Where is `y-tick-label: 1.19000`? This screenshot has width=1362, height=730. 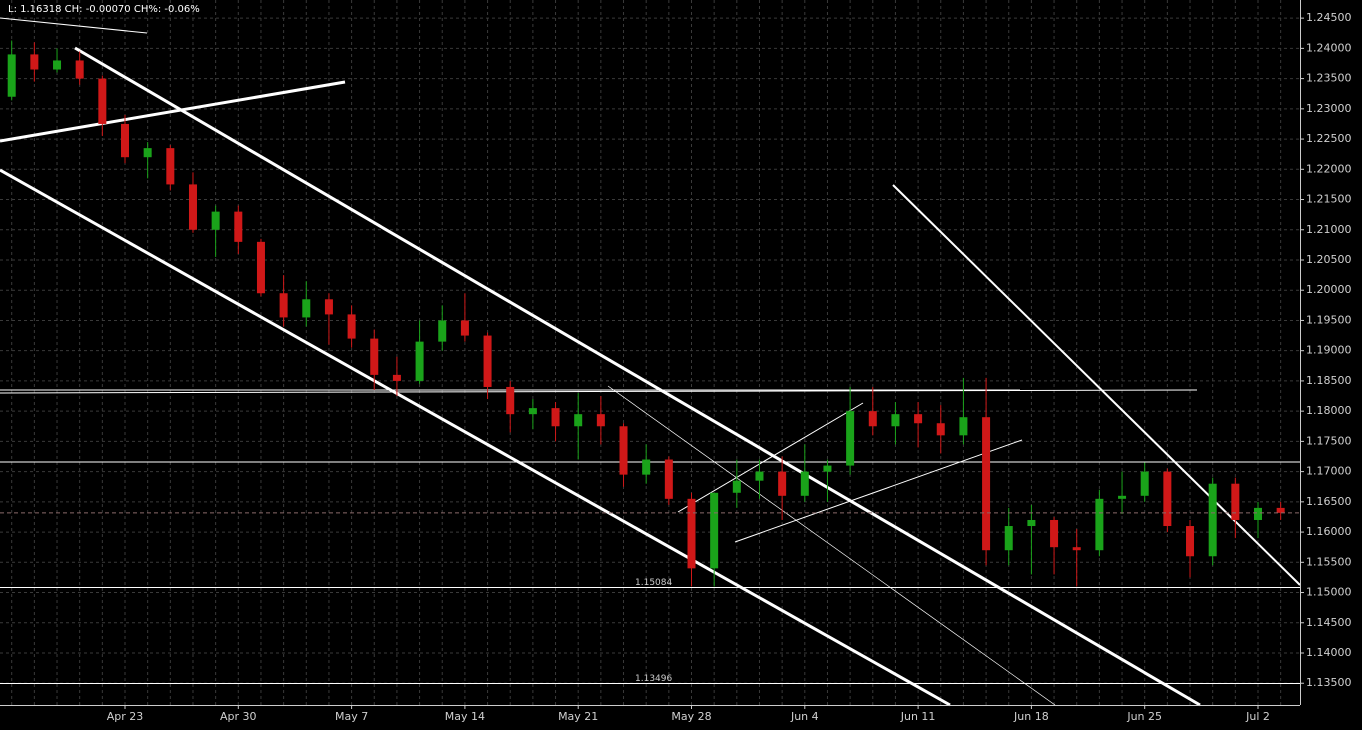
y-tick-label: 1.19000 is located at coordinates (1329, 350).